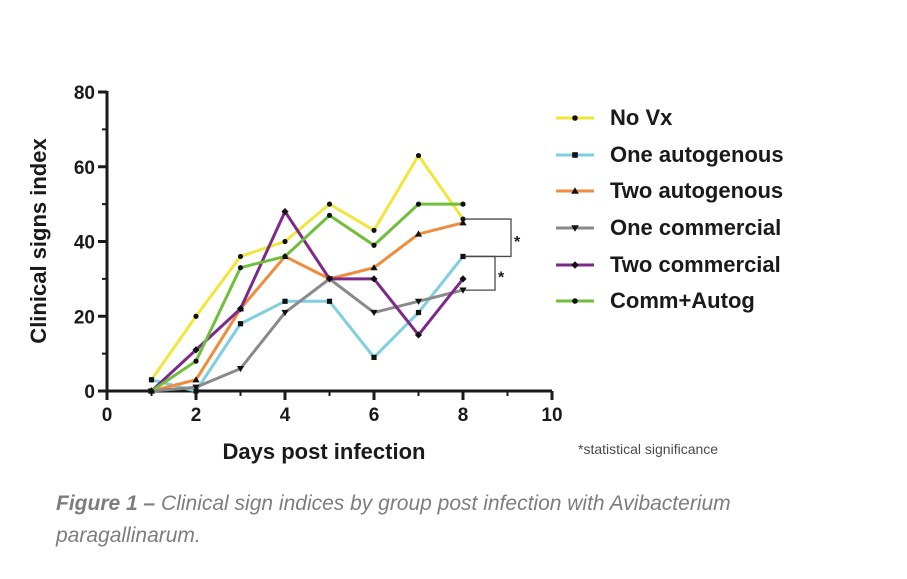  I want to click on significance-brackets: **, so click(493, 254).